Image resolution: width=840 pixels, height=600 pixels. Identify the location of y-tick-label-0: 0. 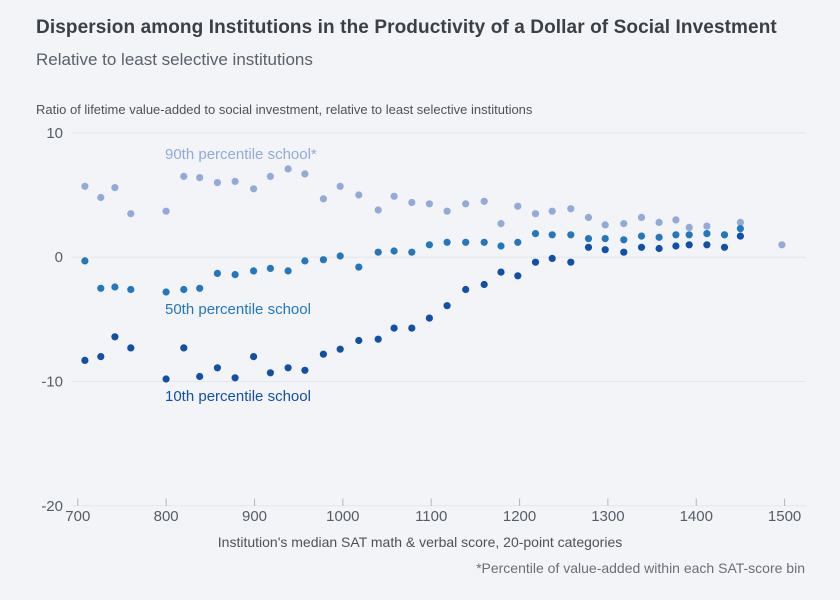
(59, 257).